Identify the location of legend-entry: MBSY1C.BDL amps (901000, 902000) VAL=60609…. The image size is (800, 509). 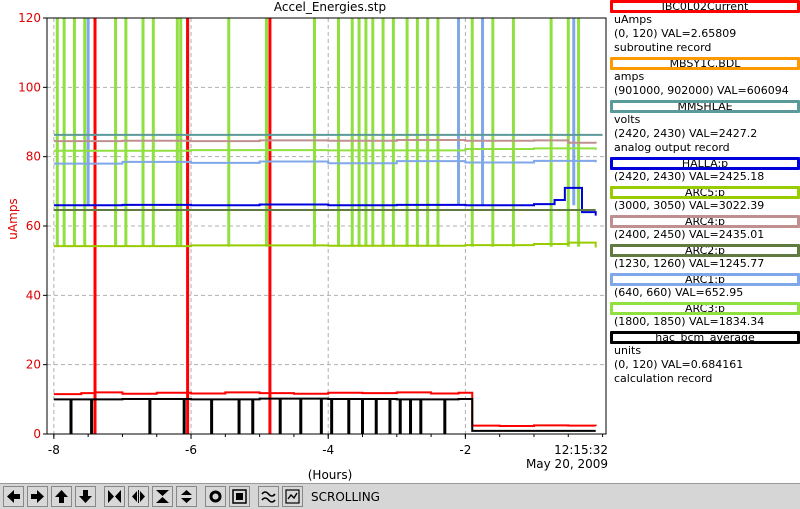
(705, 77).